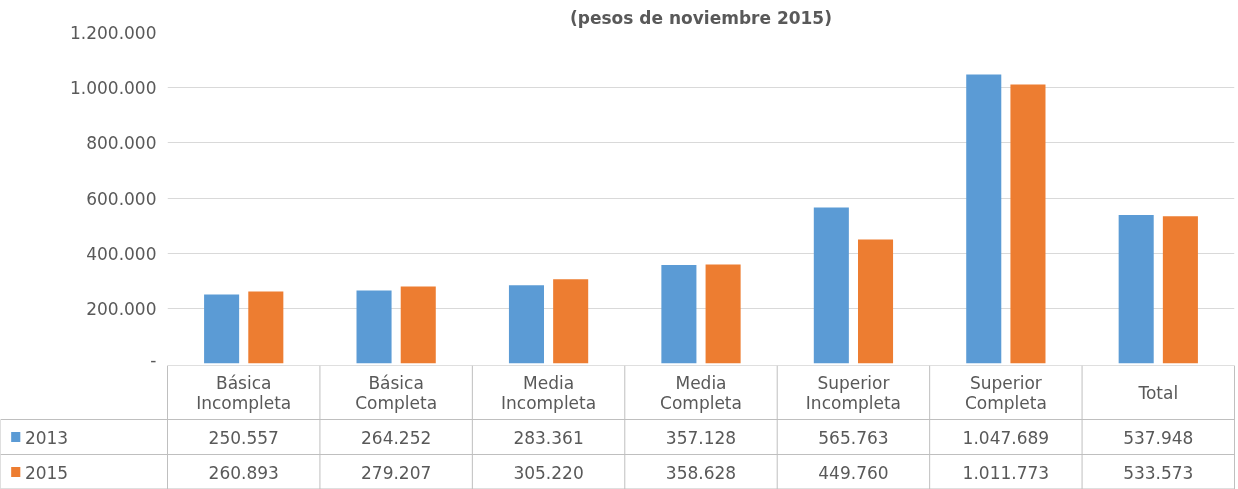 The image size is (1238, 489). Describe the element at coordinates (243, 437) in the screenshot. I see `data-label: 250.557` at that location.